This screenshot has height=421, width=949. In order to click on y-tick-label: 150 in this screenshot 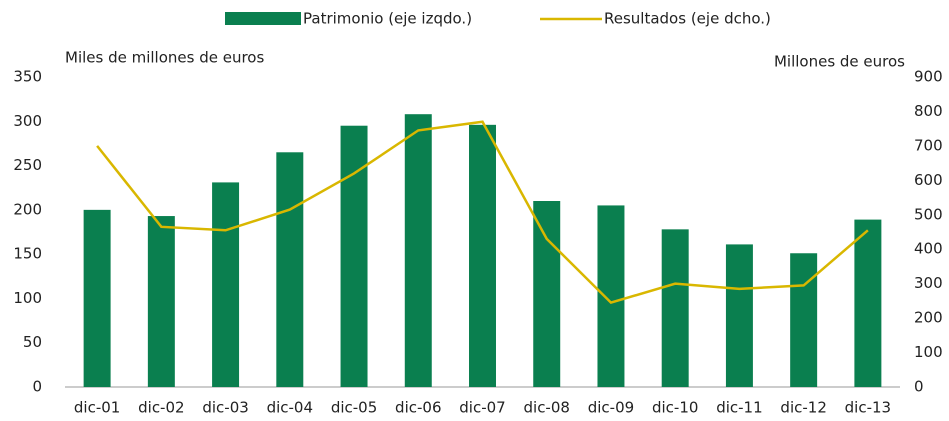, I will do `click(27, 254)`.